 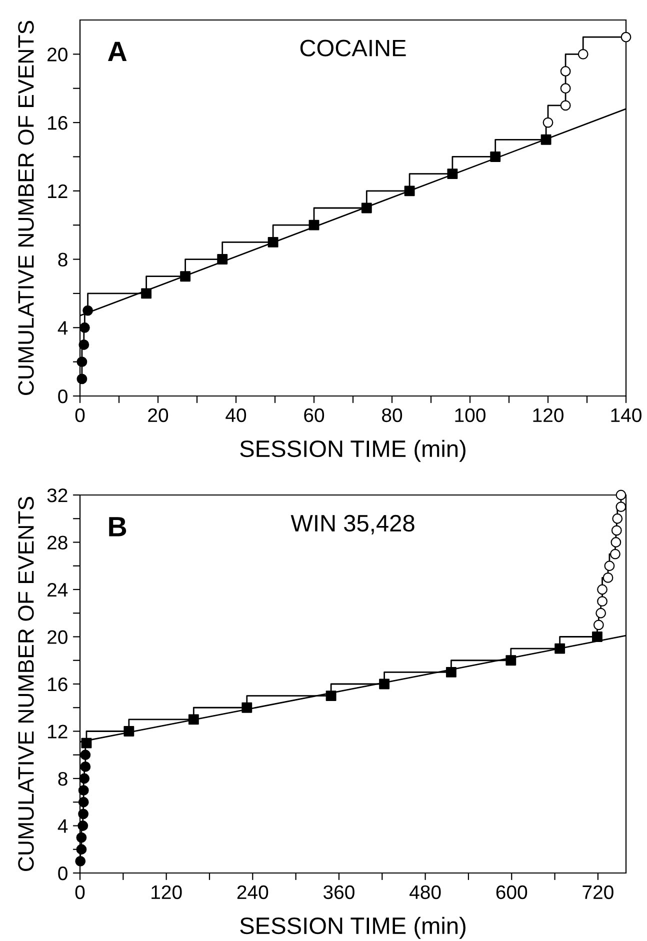 What do you see at coordinates (158, 415) in the screenshot?
I see `x-tick-label: 20` at bounding box center [158, 415].